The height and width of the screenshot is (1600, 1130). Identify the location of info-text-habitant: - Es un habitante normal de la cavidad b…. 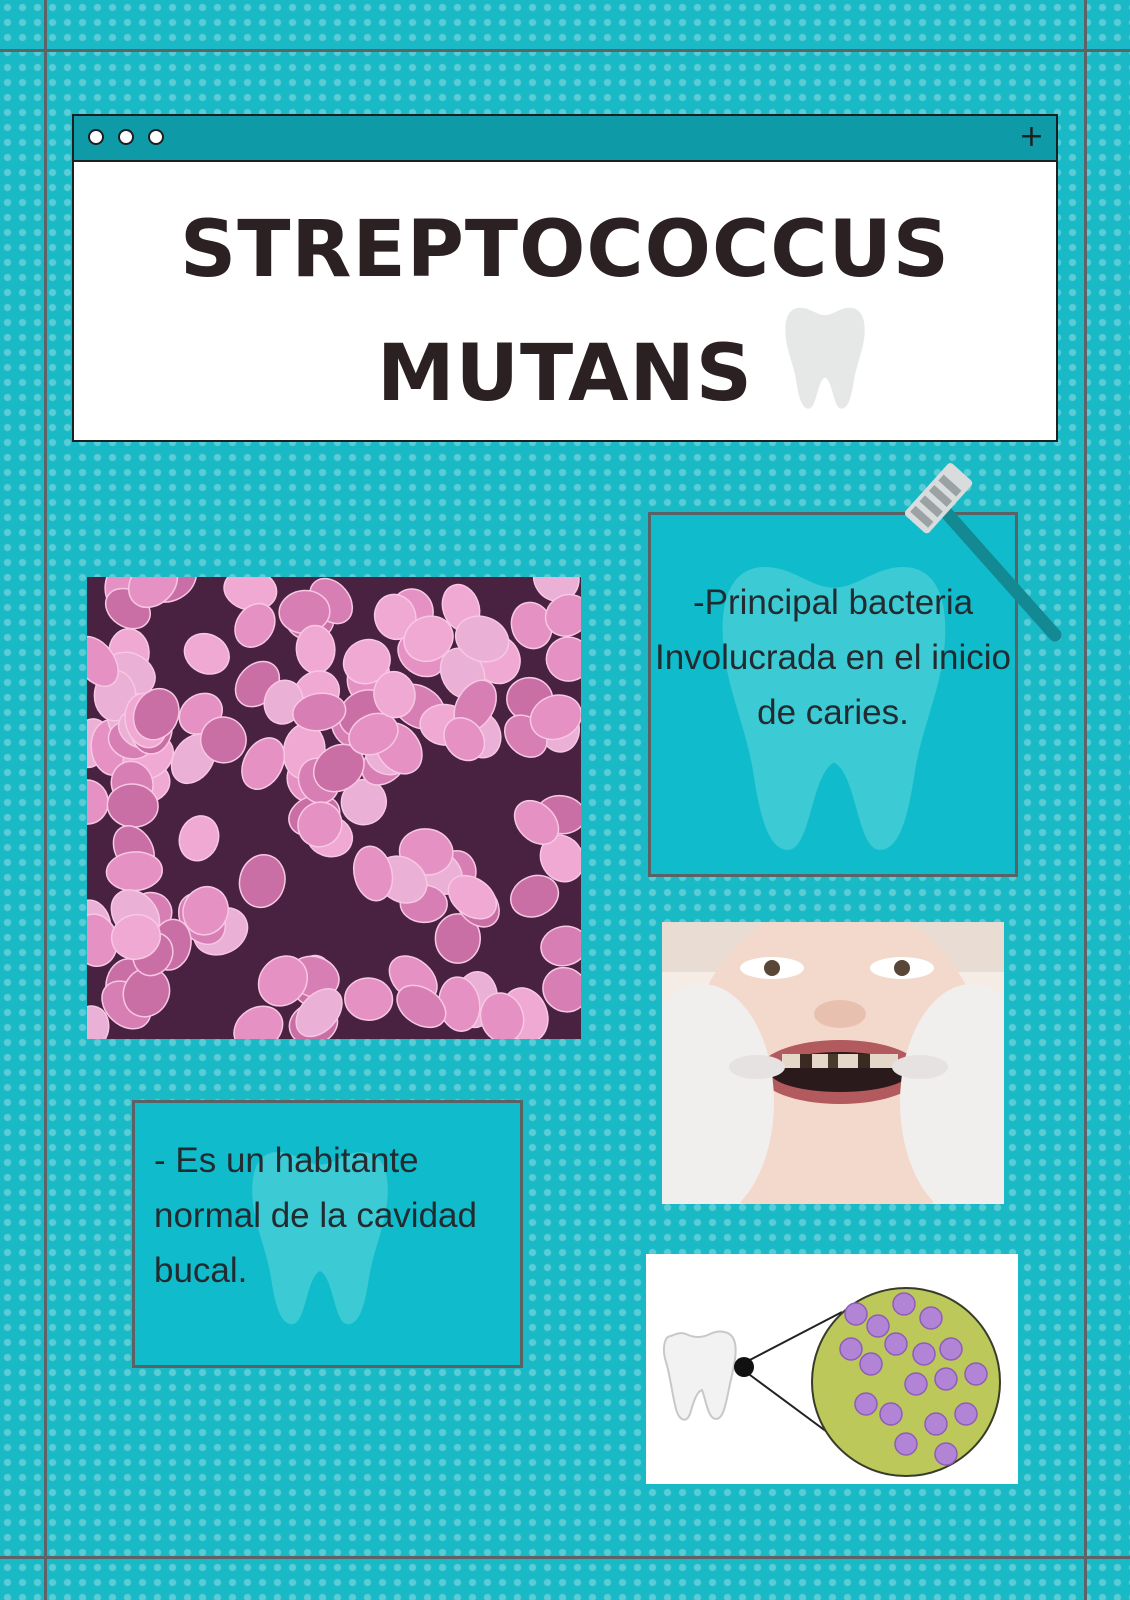
(315, 1215).